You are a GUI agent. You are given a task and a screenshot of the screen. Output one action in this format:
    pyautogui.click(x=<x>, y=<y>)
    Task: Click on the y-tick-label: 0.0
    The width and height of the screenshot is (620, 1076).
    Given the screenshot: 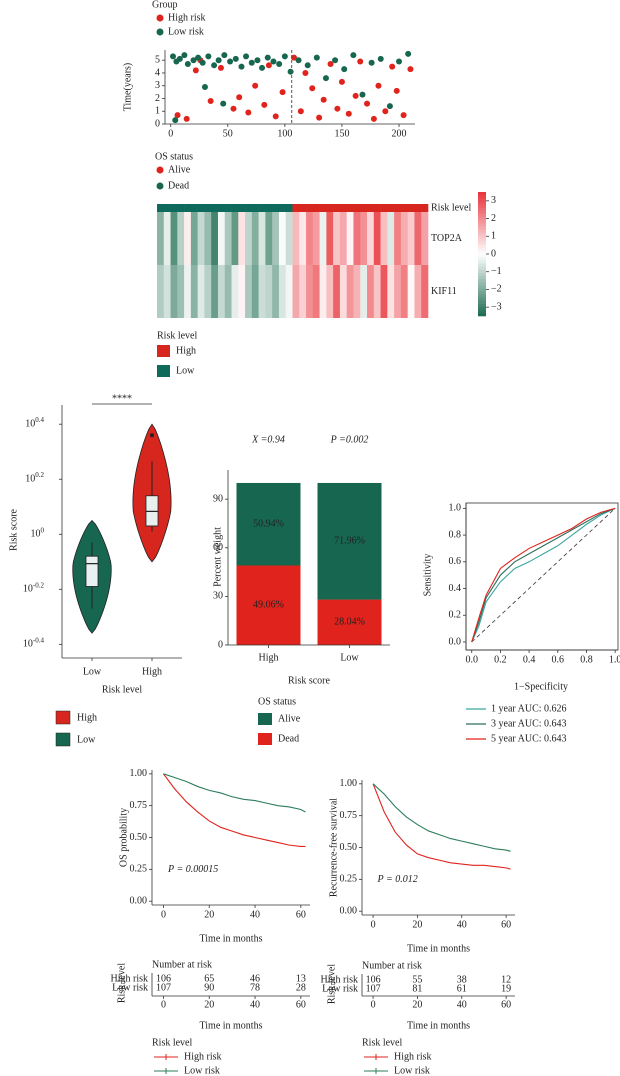 What is the action you would take?
    pyautogui.click(x=455, y=641)
    